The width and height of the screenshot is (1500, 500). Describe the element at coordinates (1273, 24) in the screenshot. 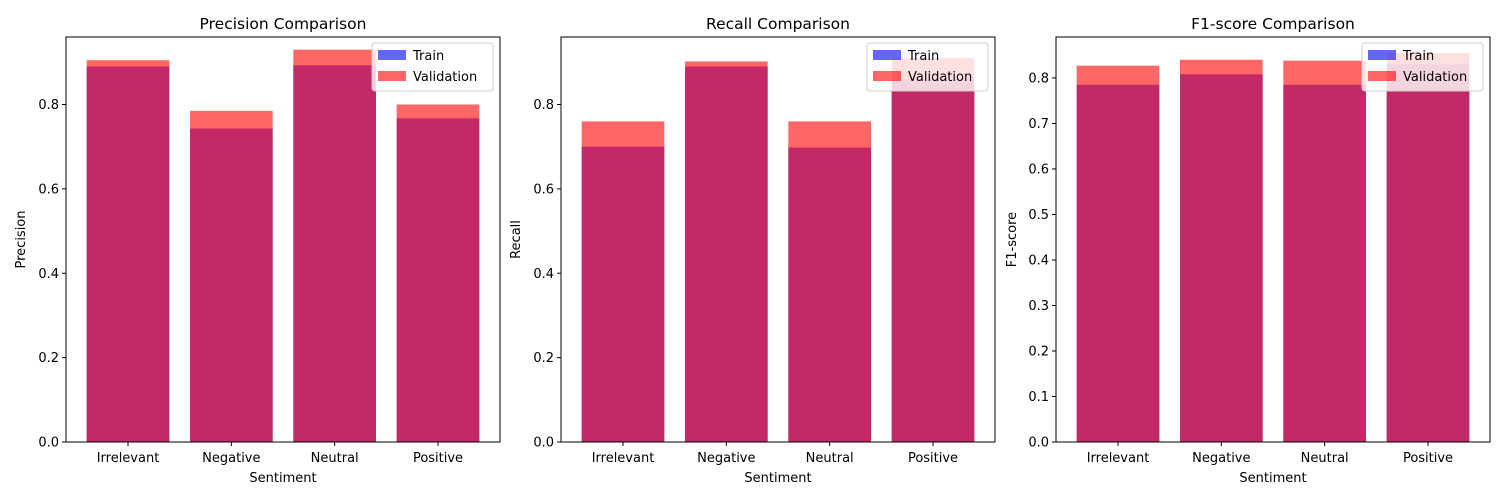

I see `chart-title: F1-score Comparison` at that location.